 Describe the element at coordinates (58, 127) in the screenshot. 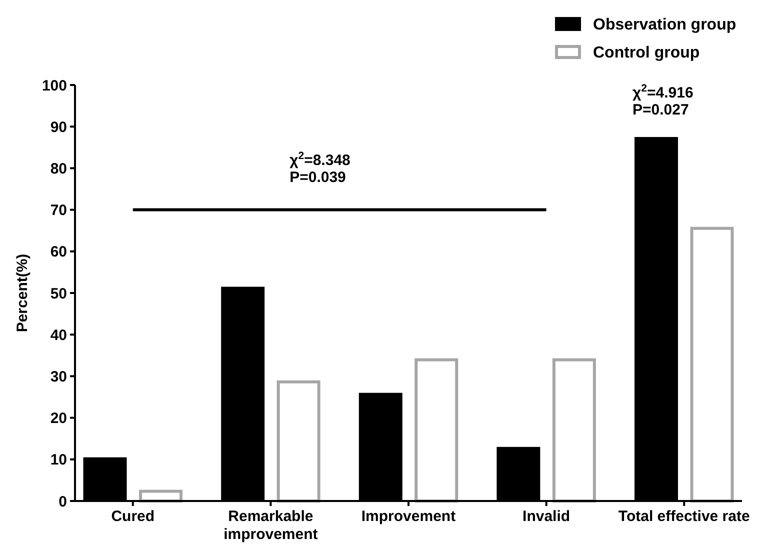

I see `y-tick-label: 90` at that location.